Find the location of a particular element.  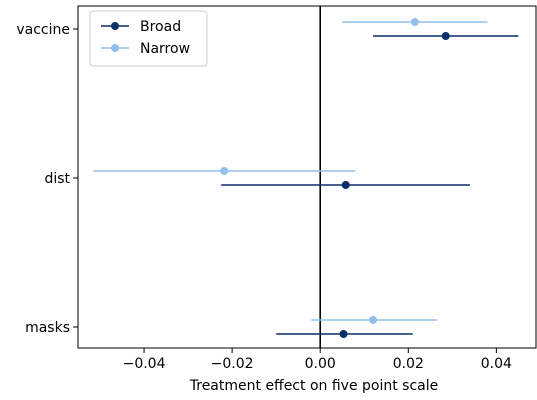

point-broad-masks is located at coordinates (343, 334).